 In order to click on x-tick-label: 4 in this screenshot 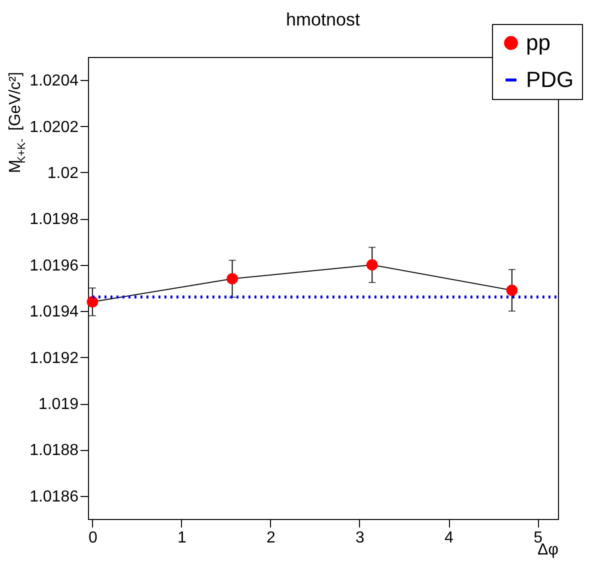, I will do `click(449, 538)`.